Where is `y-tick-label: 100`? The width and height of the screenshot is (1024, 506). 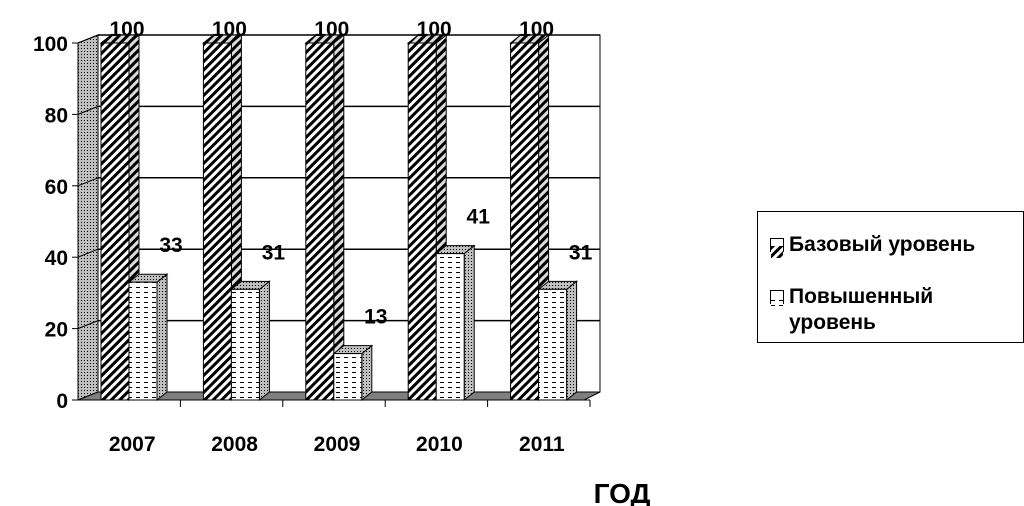 y-tick-label: 100 is located at coordinates (50, 44).